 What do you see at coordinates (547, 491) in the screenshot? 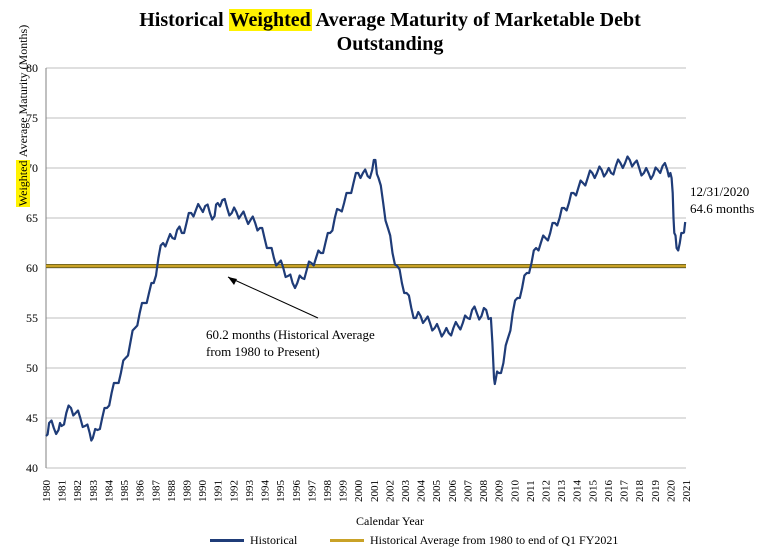
I see `x-tick-label: 2012` at bounding box center [547, 491].